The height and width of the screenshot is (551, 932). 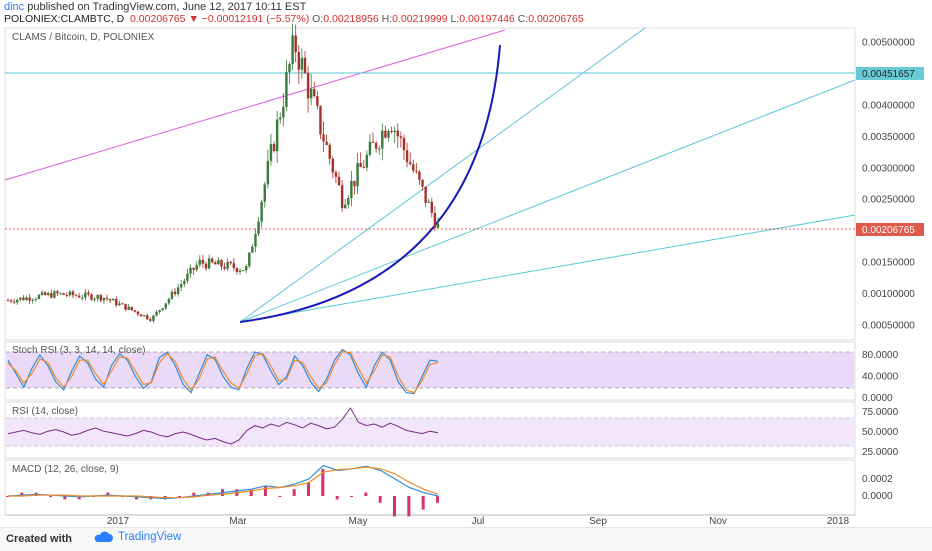 I want to click on publisher-username: dinc, so click(x=14, y=7).